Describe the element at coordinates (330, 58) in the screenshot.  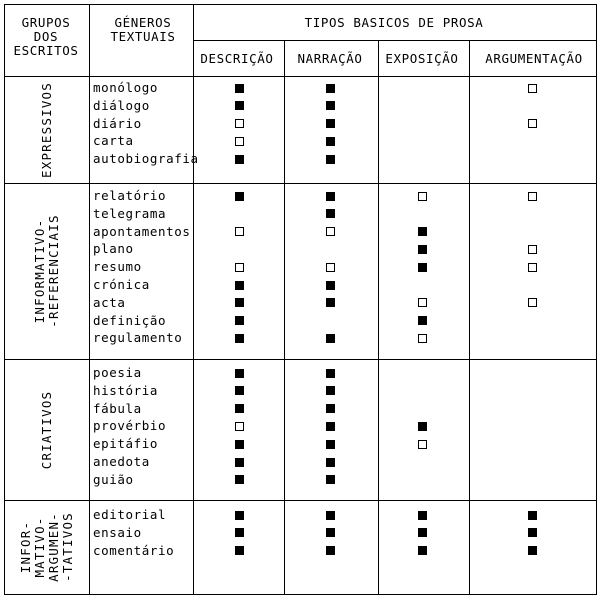
I see `column-header-narracao: NARRAÇÃO` at that location.